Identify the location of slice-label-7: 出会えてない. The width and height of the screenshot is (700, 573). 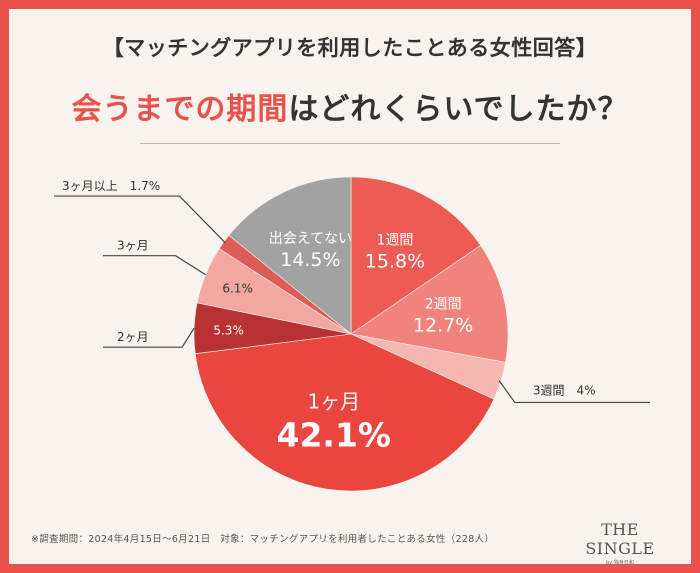
(310, 239).